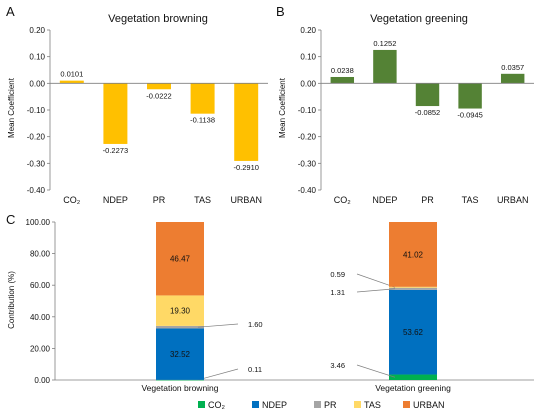  Describe the element at coordinates (337, 365) in the screenshot. I see `chart-c-data-label: 3.46` at that location.